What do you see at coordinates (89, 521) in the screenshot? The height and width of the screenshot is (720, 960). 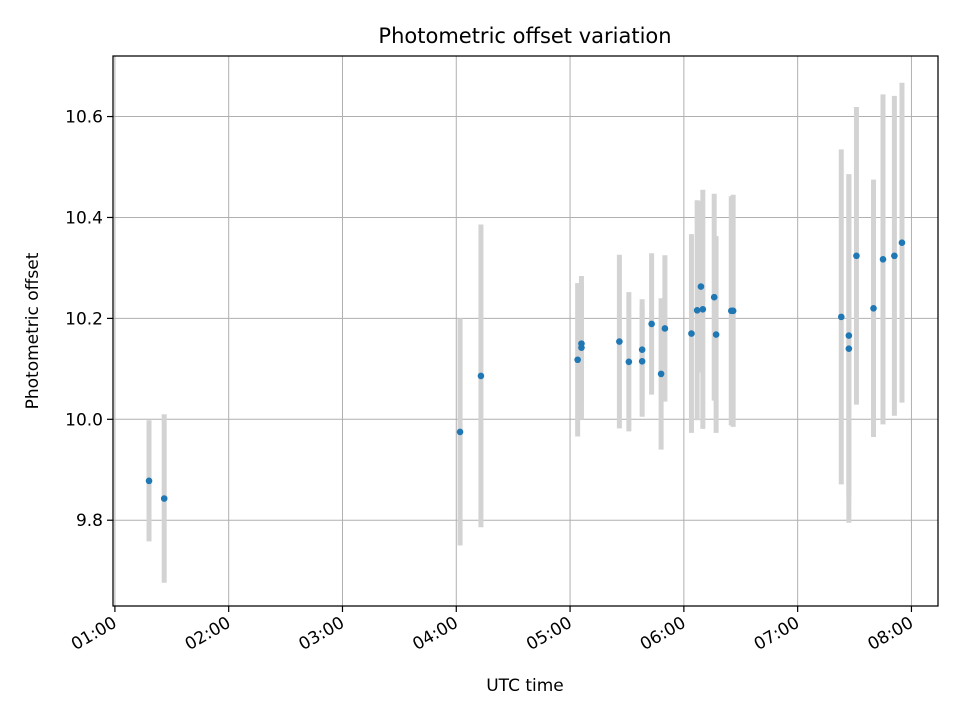 I see `y-tick-label: 9.8` at bounding box center [89, 521].